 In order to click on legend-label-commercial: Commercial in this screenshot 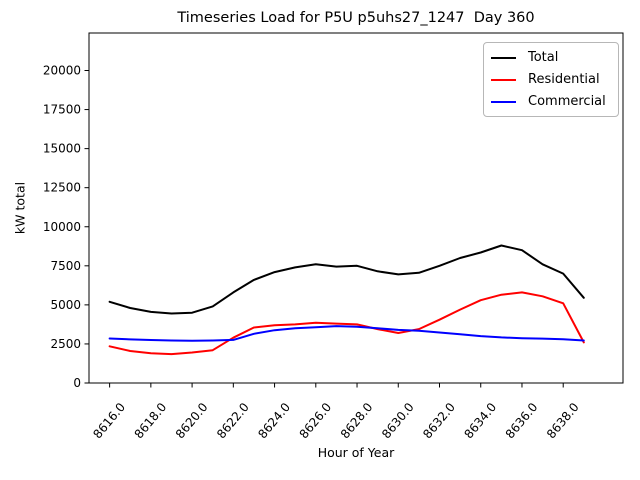, I will do `click(567, 101)`.